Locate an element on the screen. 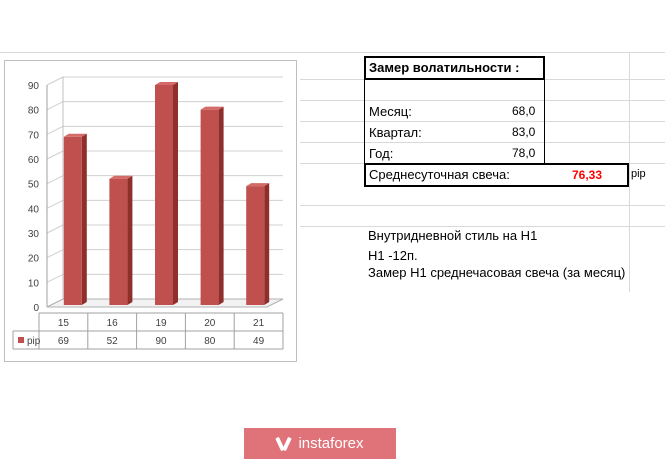 Image resolution: width=665 pixels, height=459 pixels. y-tick-label: 20 is located at coordinates (34, 259).